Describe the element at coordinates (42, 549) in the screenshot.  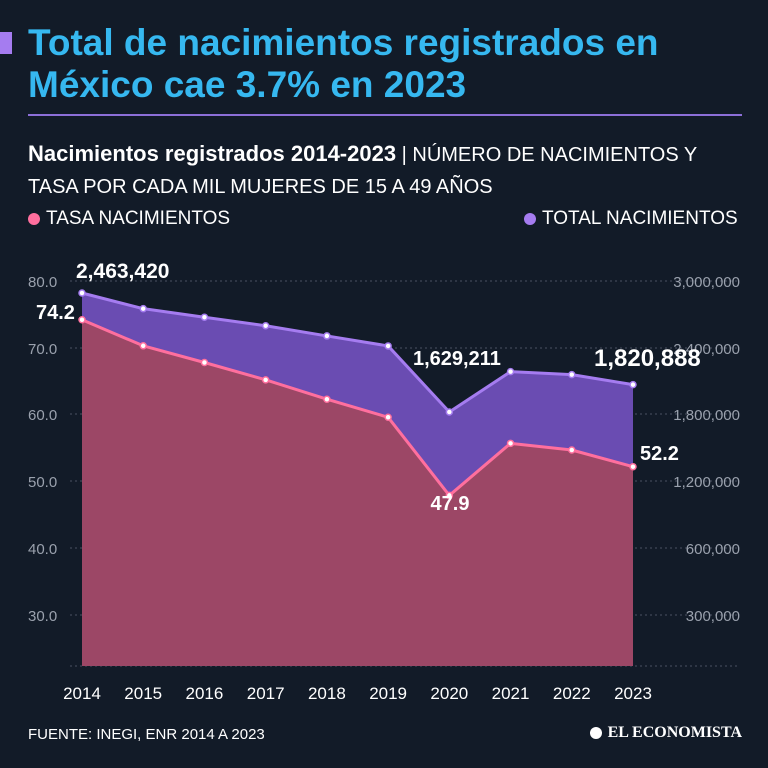
I see `left-axis-tick: 40.0` at that location.